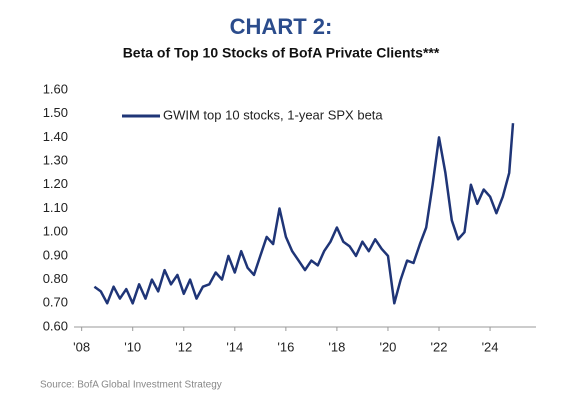 This screenshot has width=562, height=408. What do you see at coordinates (55, 88) in the screenshot?
I see `y-tick-label: 1.60` at bounding box center [55, 88].